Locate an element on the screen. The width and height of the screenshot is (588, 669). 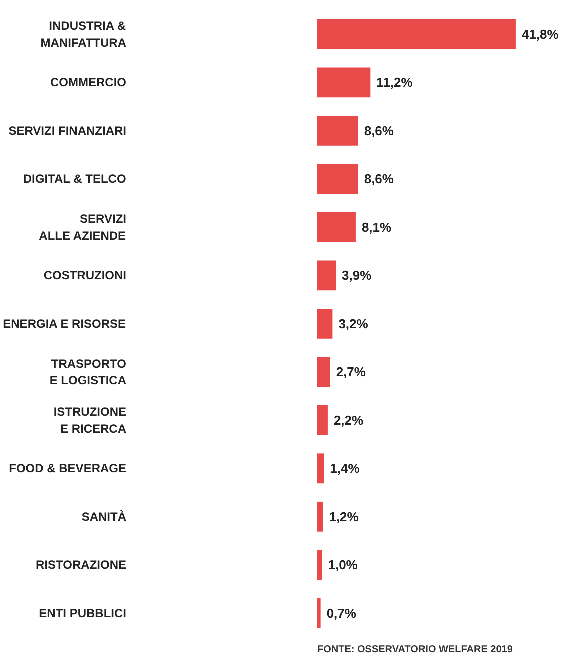
y-tick-label: RISTORAZIONE is located at coordinates (81, 565).